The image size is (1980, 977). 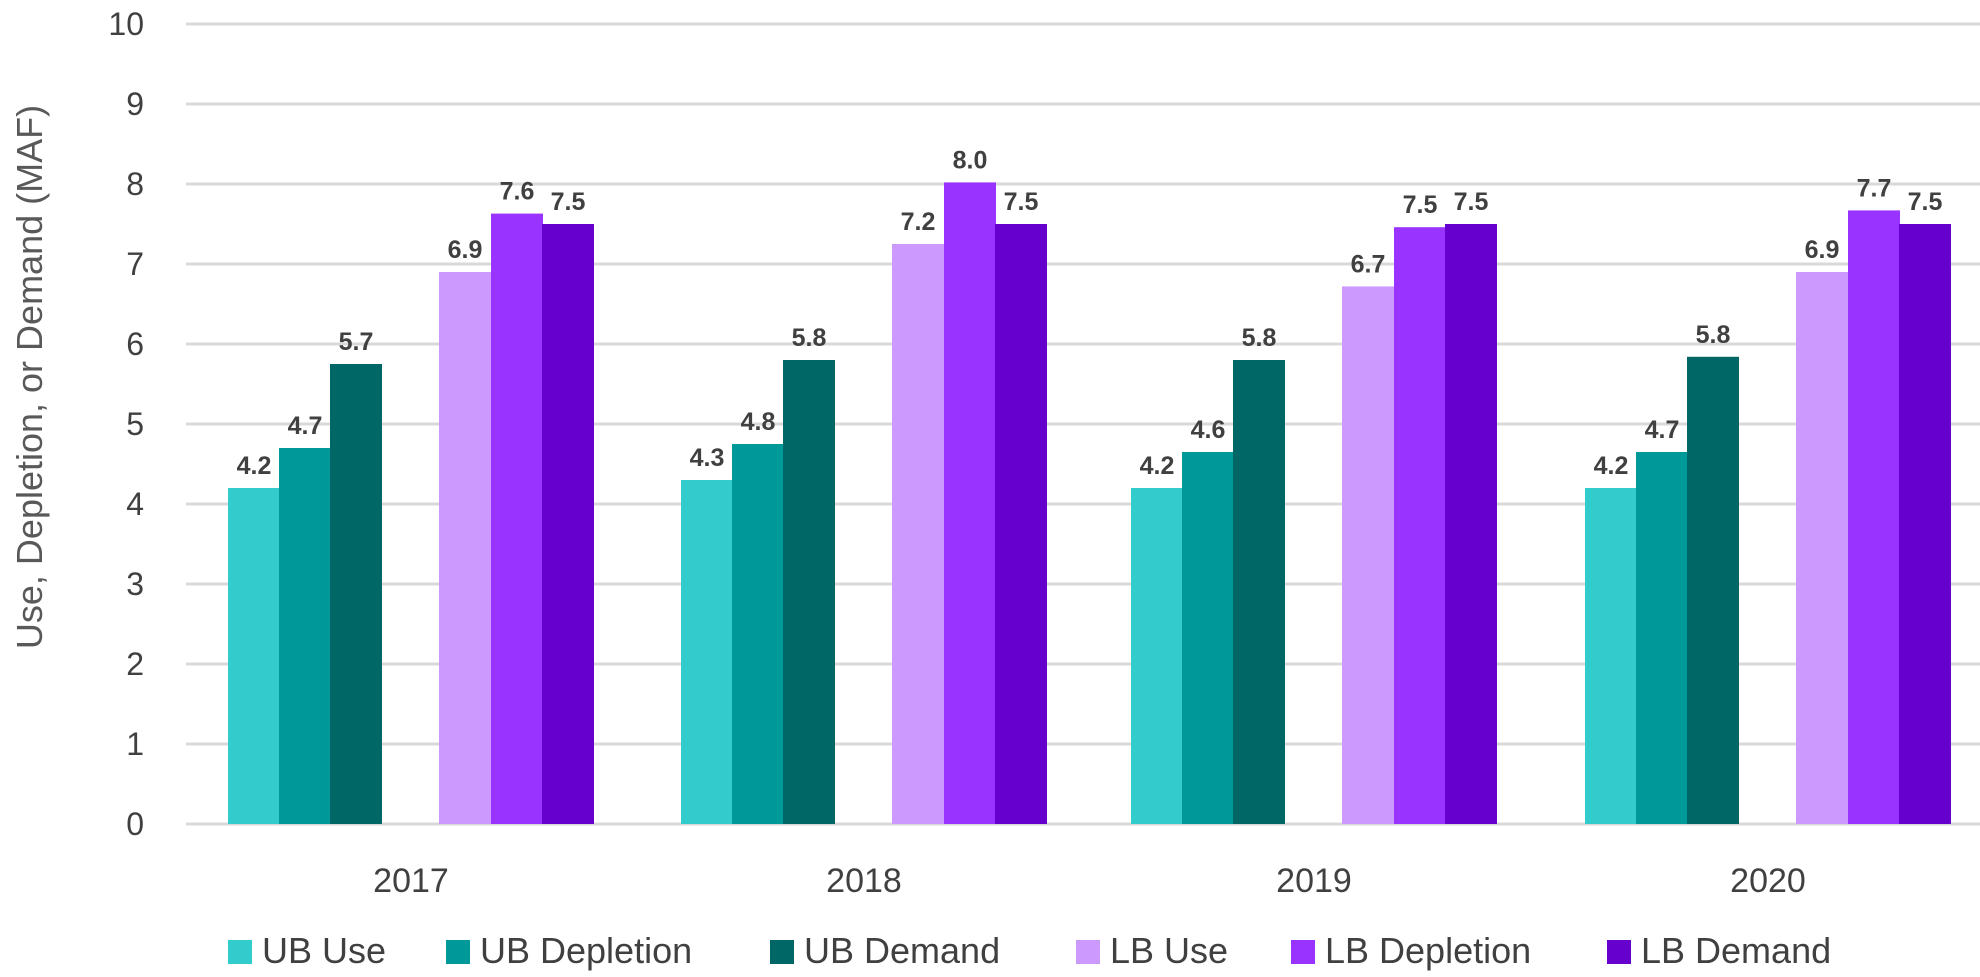 I want to click on bar-lb-use-2017, so click(x=465, y=548).